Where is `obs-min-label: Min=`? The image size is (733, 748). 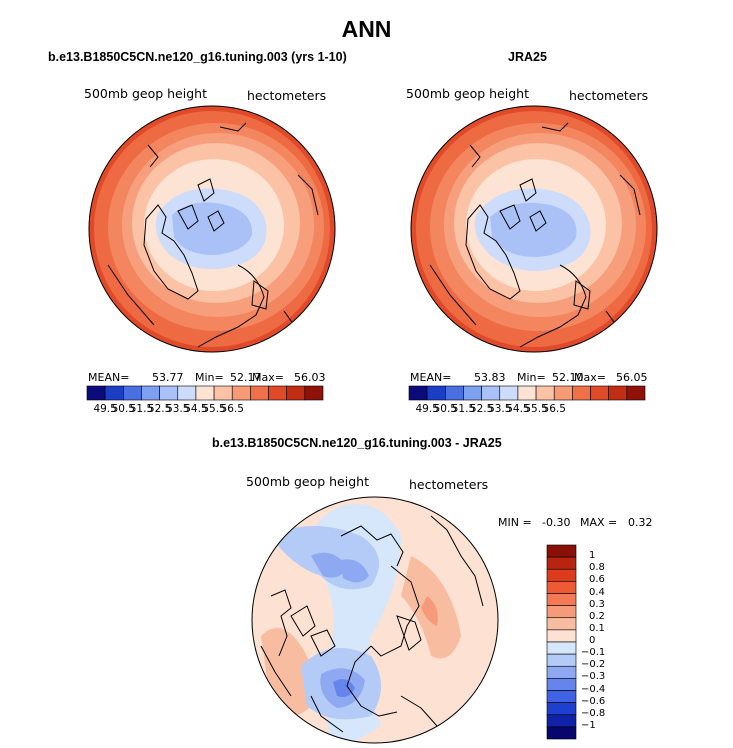
obs-min-label: Min= is located at coordinates (531, 377).